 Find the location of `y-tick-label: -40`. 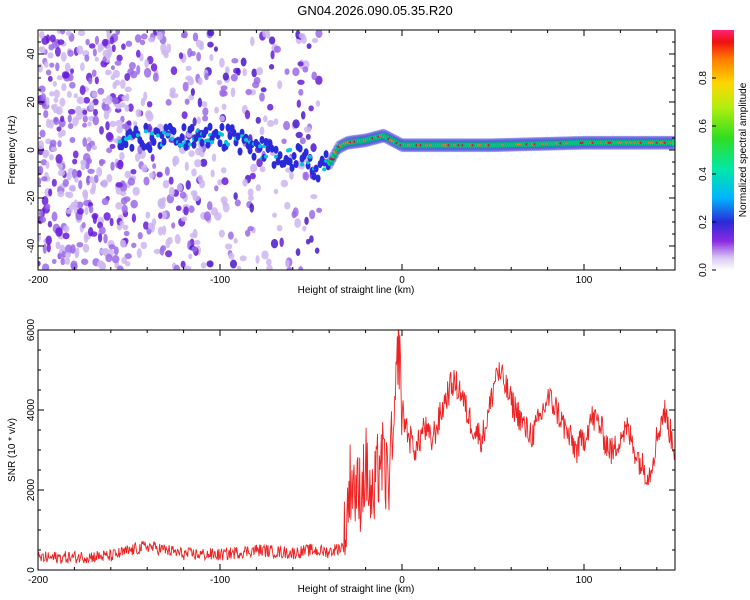

y-tick-label: -40 is located at coordinates (31, 245).